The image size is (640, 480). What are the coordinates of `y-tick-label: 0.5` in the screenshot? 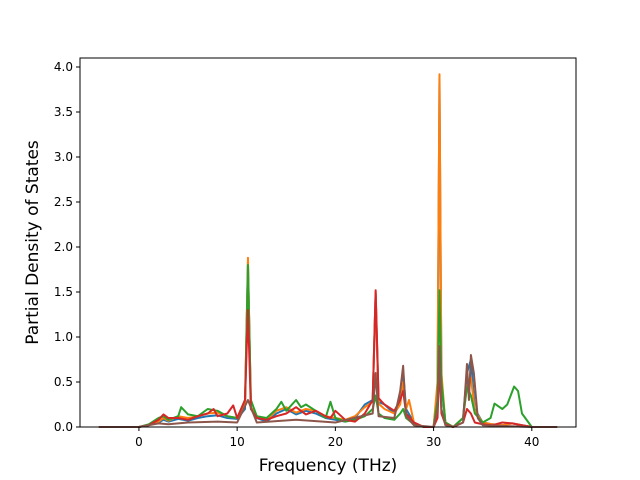 It's located at (63, 382).